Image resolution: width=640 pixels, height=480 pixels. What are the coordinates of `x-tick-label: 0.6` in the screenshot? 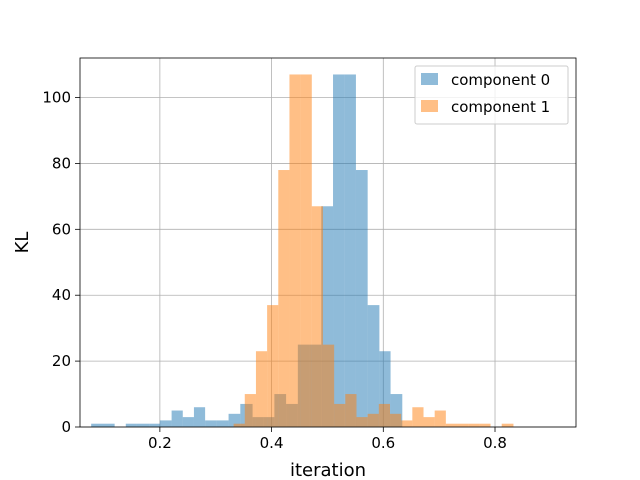 It's located at (383, 443).